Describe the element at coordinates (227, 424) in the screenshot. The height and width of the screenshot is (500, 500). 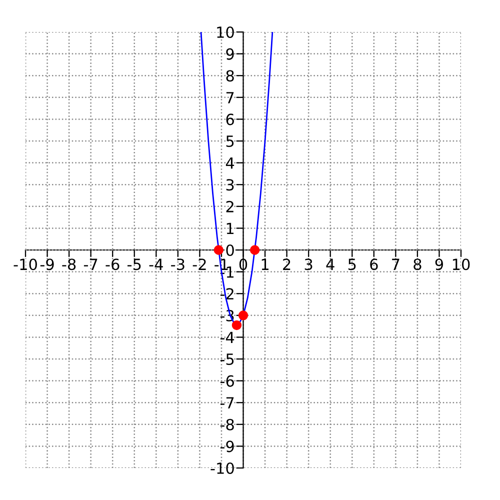
I see `y-tick-label: -8` at that location.